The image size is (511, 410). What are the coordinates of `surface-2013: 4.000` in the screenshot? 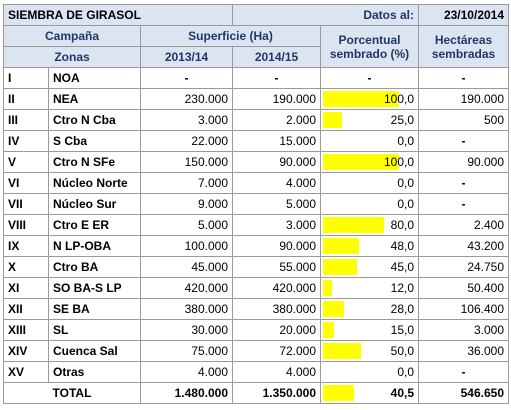 It's located at (186, 372).